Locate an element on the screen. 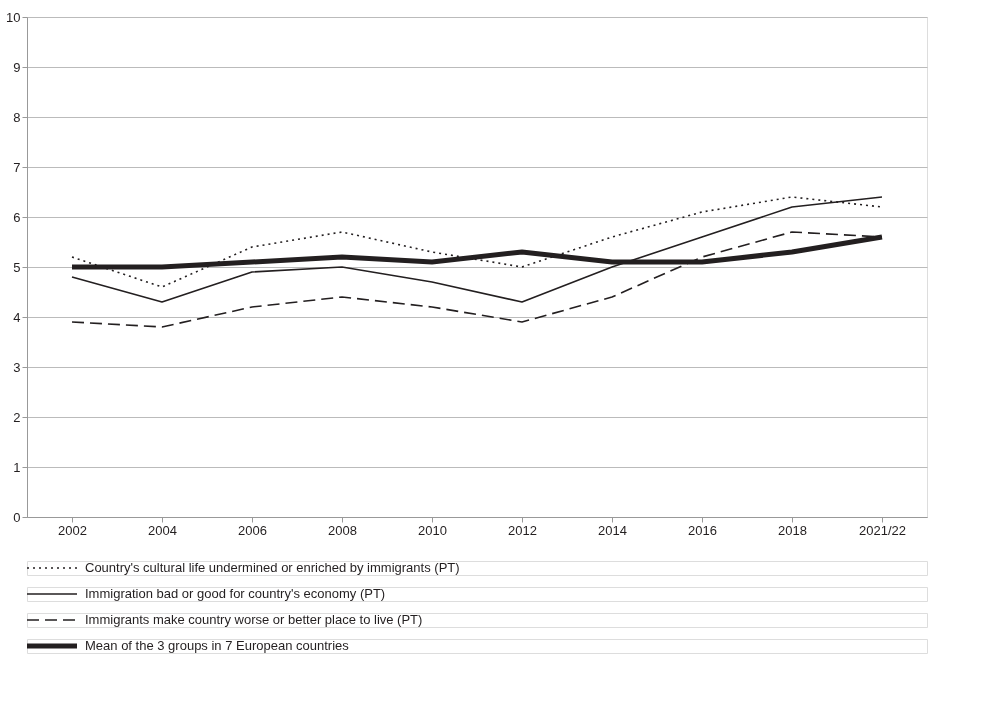  y-tick-label: 9 is located at coordinates (17, 67).